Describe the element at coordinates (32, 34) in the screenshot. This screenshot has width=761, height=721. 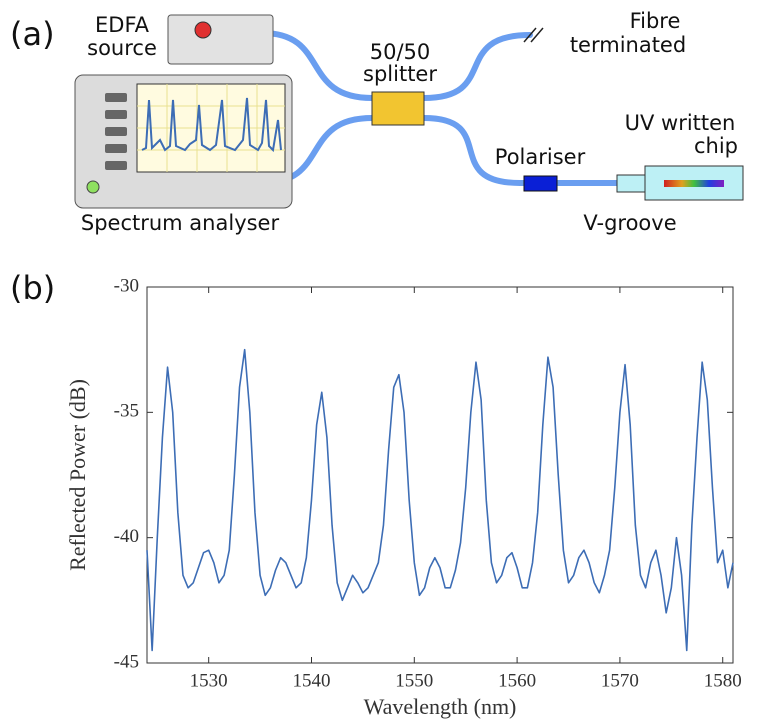
I see `panel-label: (a)` at that location.